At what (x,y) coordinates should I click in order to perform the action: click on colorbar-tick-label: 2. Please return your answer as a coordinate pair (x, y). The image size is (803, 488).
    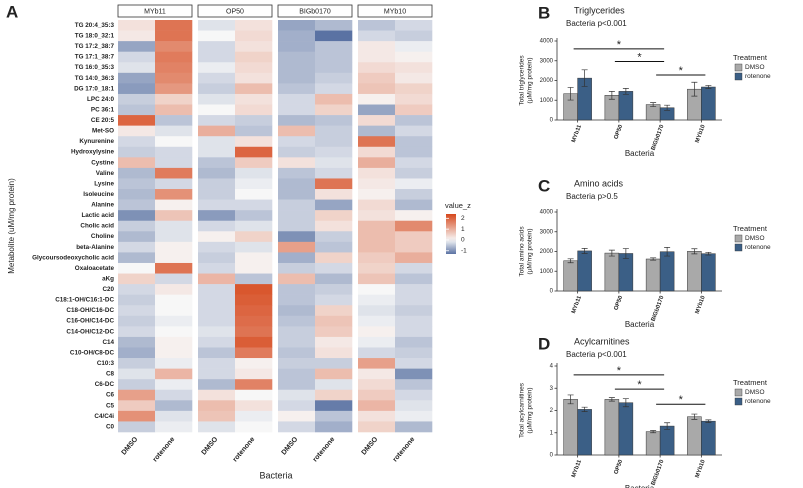
    Looking at the image, I should click on (463, 218).